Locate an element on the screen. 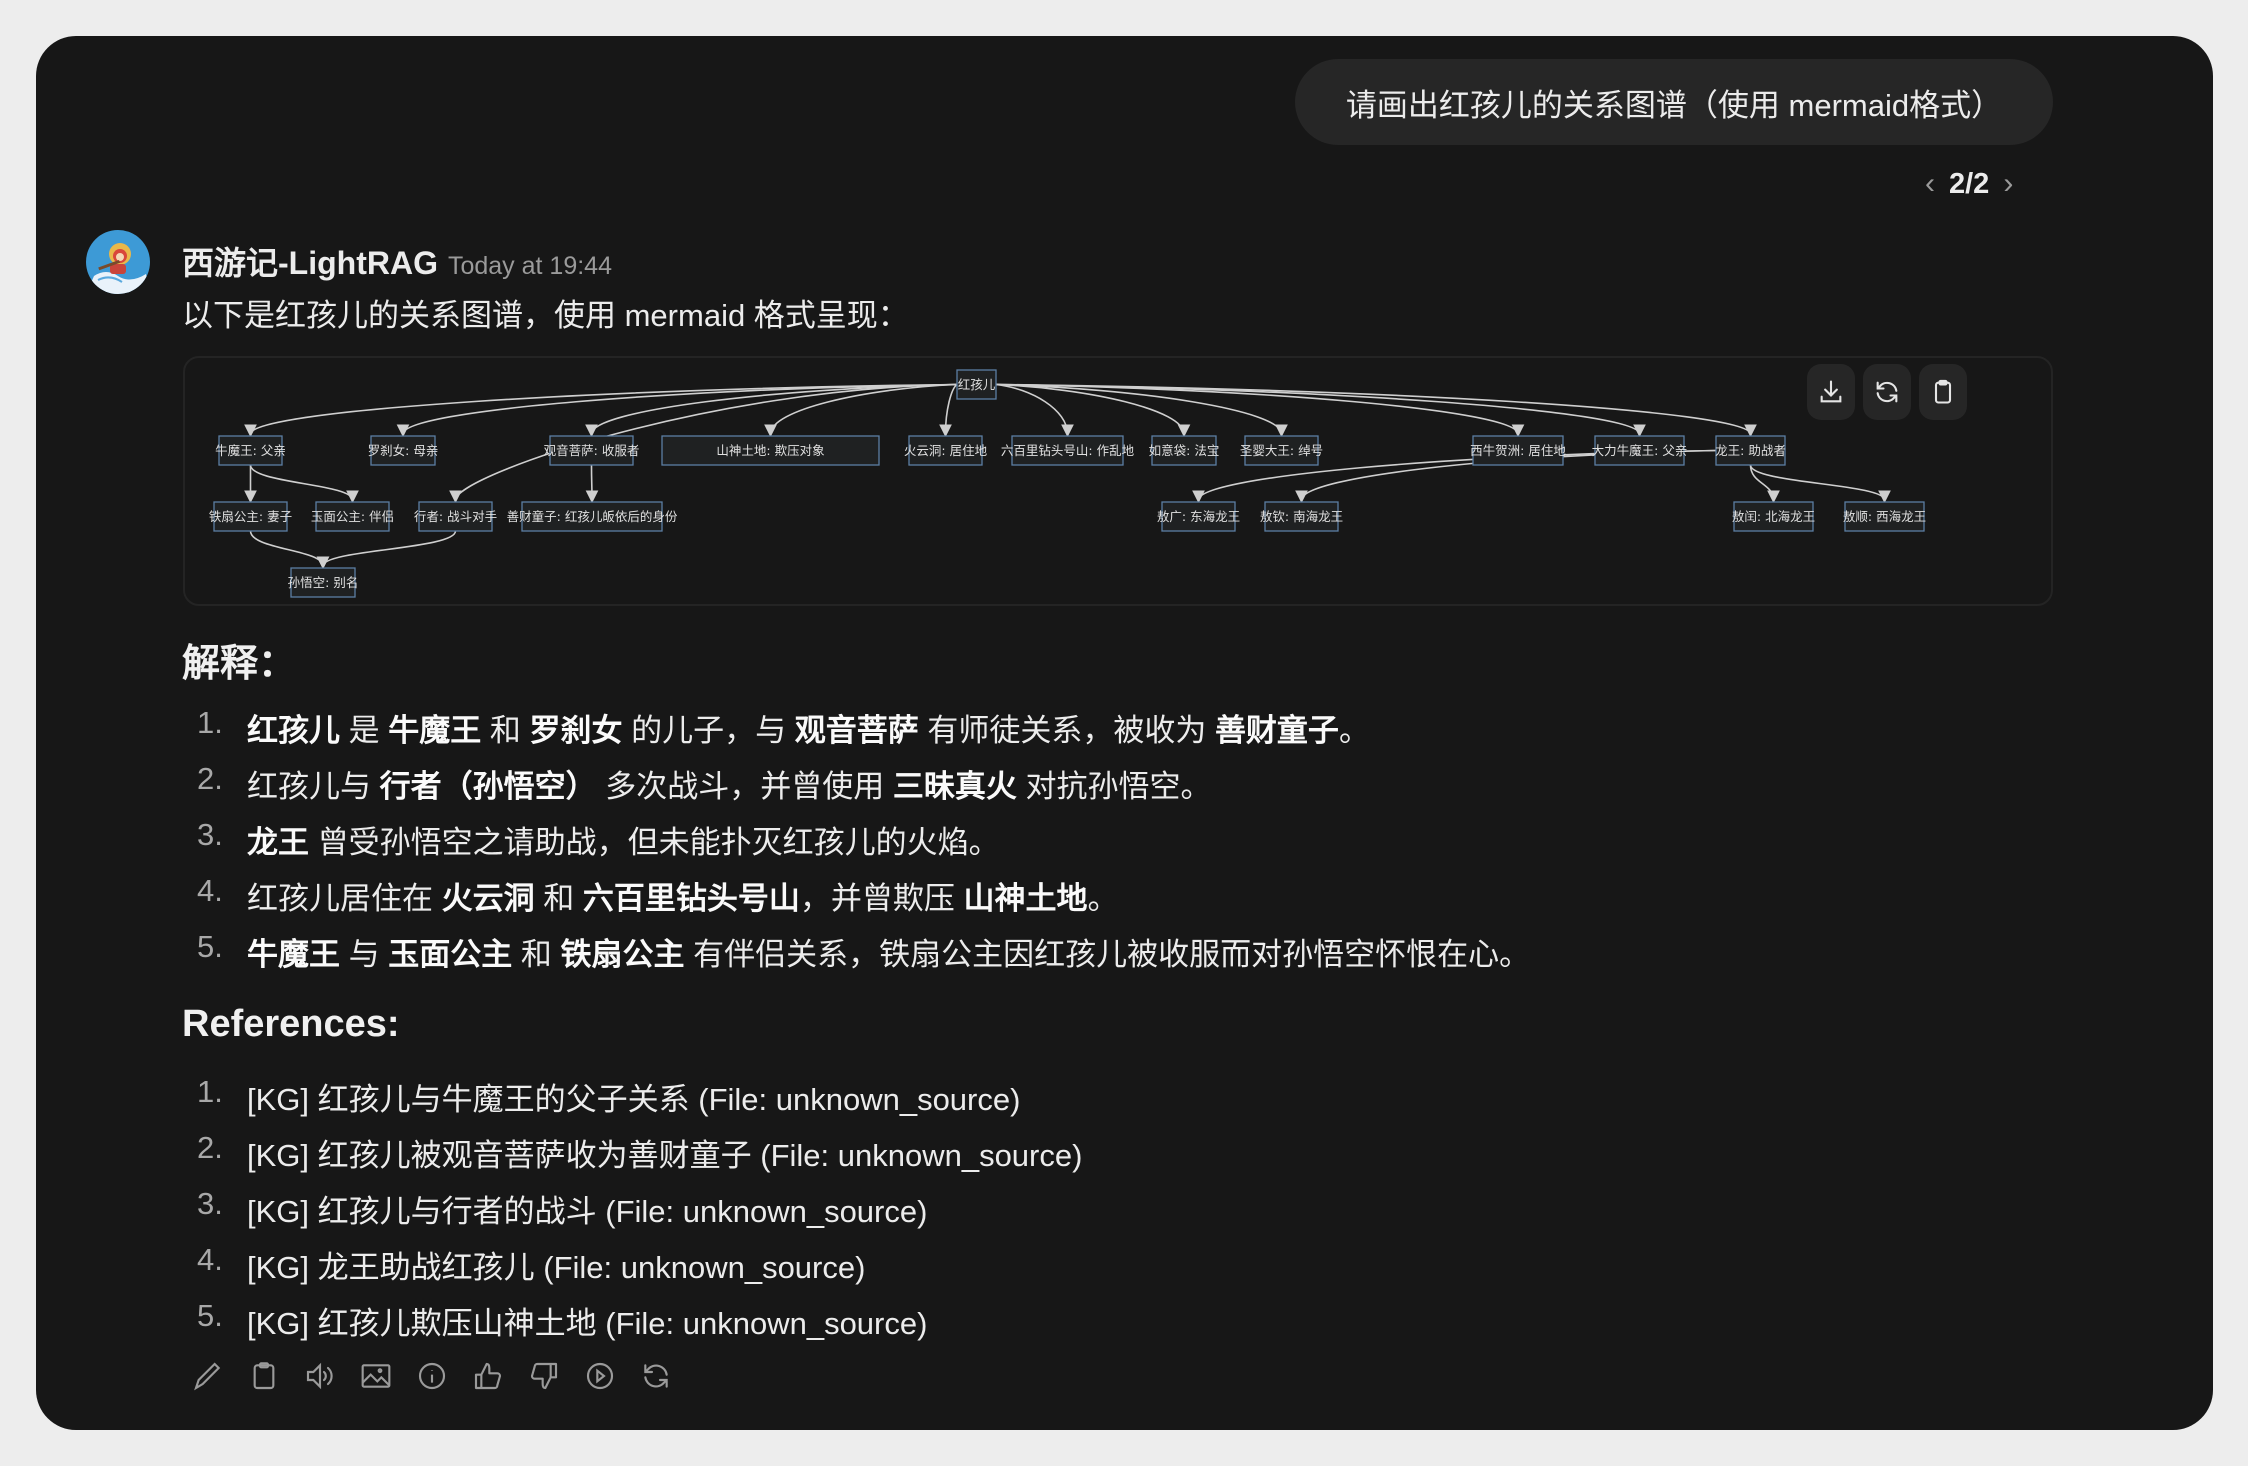 The width and height of the screenshot is (2248, 1466). diagram-node: 敖广: 东海龙王 is located at coordinates (1198, 516).